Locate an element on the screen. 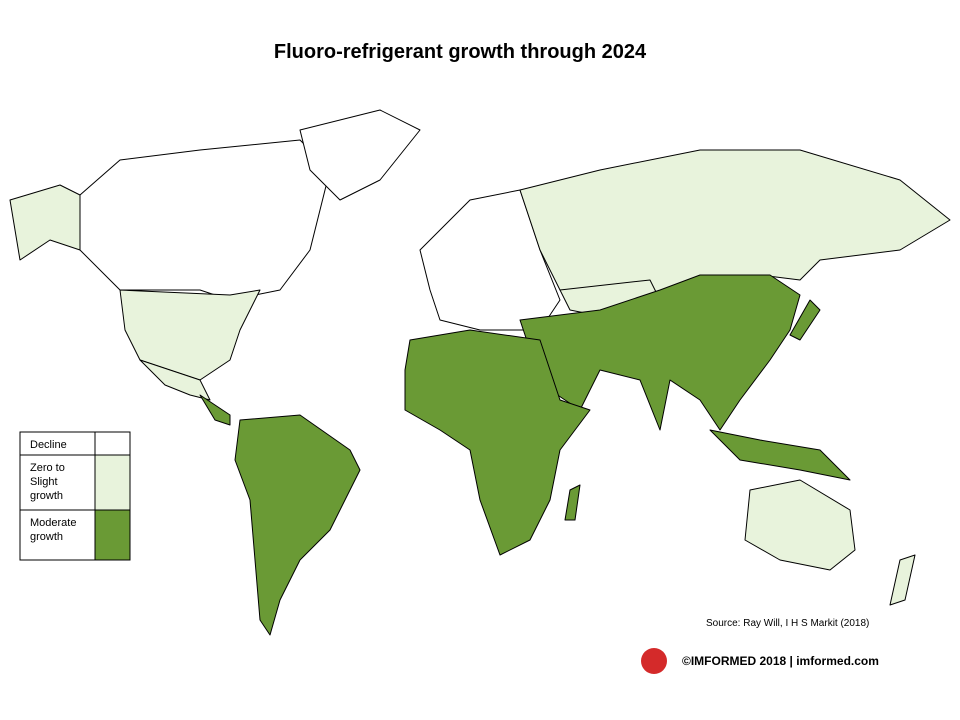  usa is located at coordinates (190, 335).